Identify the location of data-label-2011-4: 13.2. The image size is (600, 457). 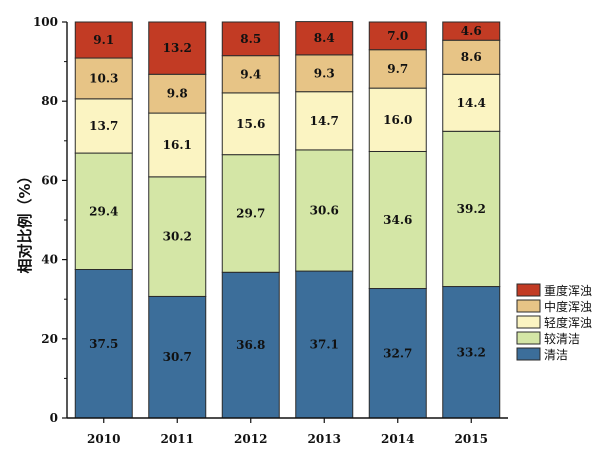
(177, 48).